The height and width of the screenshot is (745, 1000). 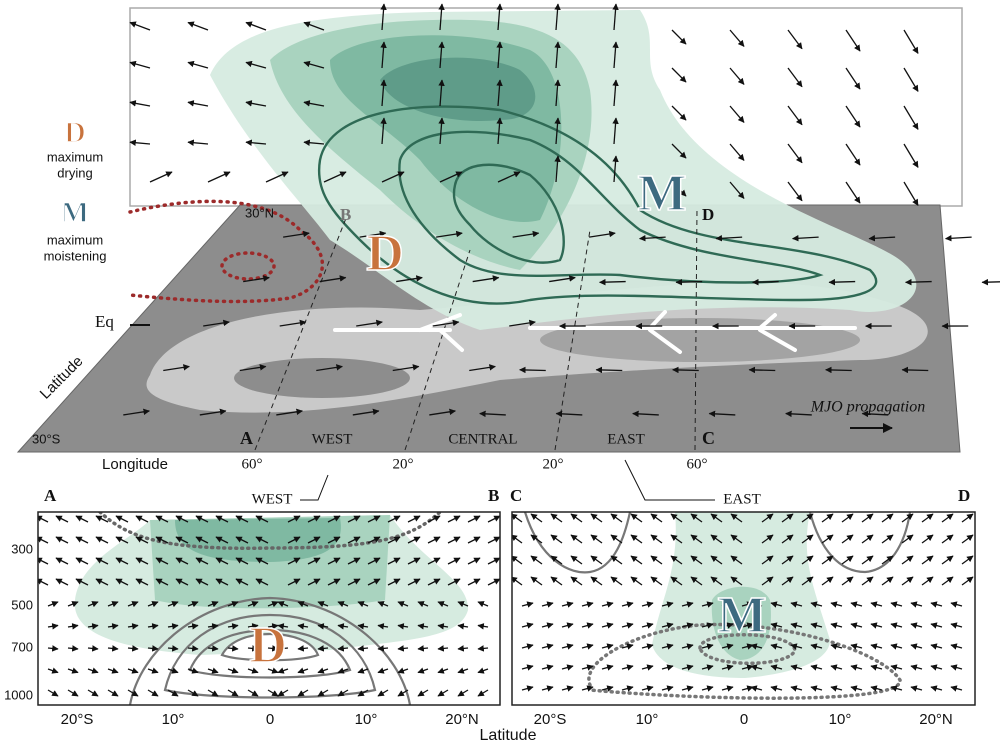 I want to click on corner-label: B, so click(x=345, y=214).